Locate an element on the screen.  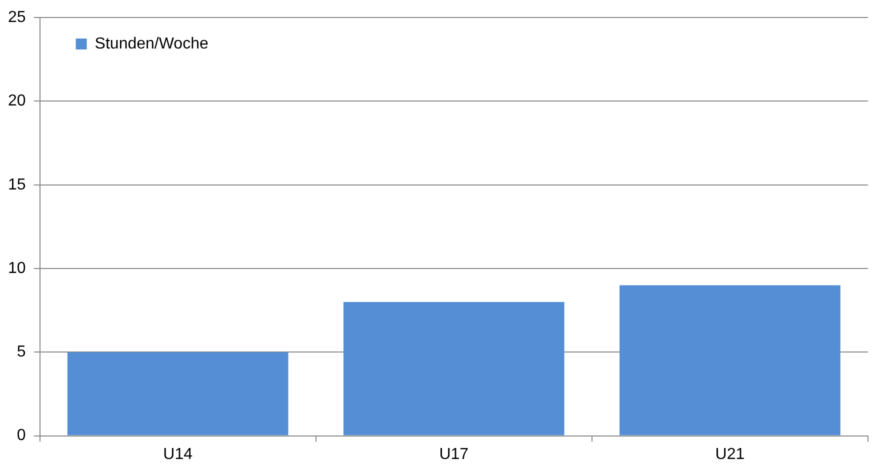
x-tick-label: U17 is located at coordinates (454, 454).